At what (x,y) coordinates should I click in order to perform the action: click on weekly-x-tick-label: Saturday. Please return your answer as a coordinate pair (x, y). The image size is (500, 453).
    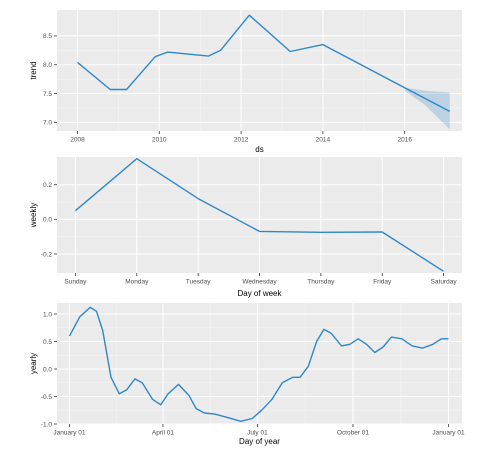
    Looking at the image, I should click on (444, 282).